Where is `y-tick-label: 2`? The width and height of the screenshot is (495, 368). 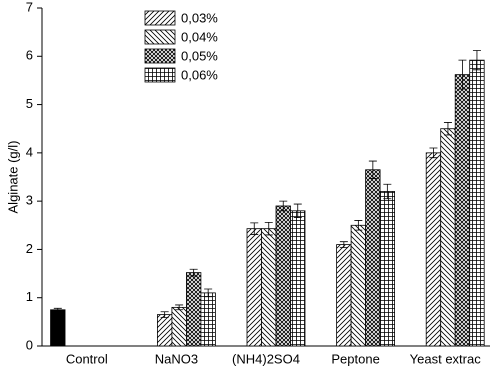 y-tick-label: 2 is located at coordinates (29, 248).